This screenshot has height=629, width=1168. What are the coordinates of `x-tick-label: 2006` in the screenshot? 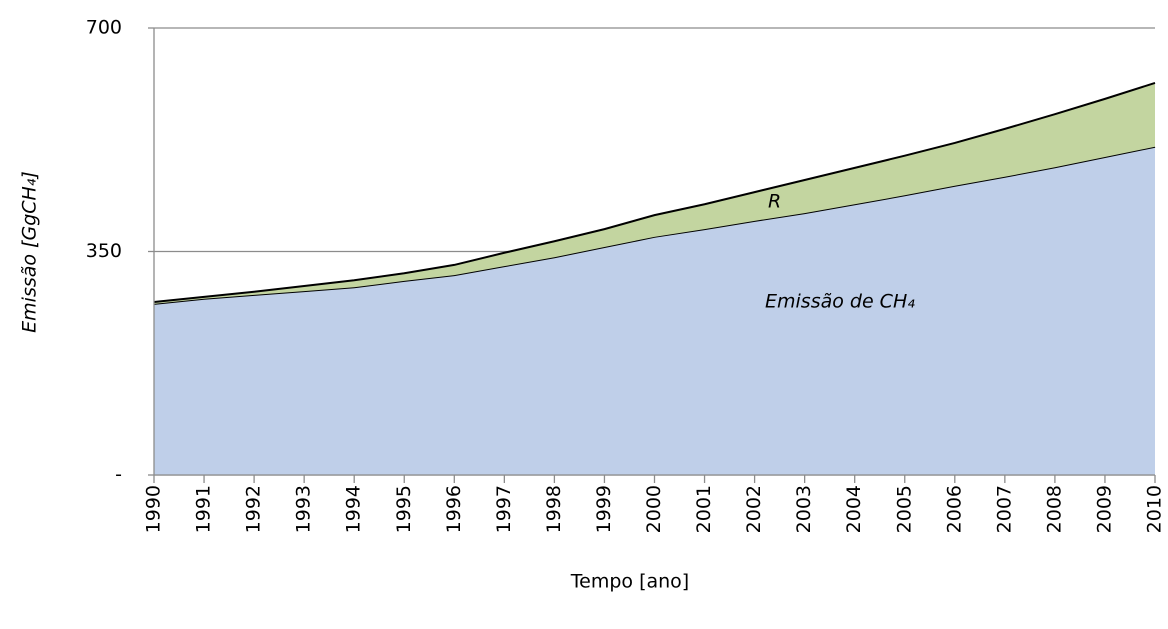 It's located at (954, 509).